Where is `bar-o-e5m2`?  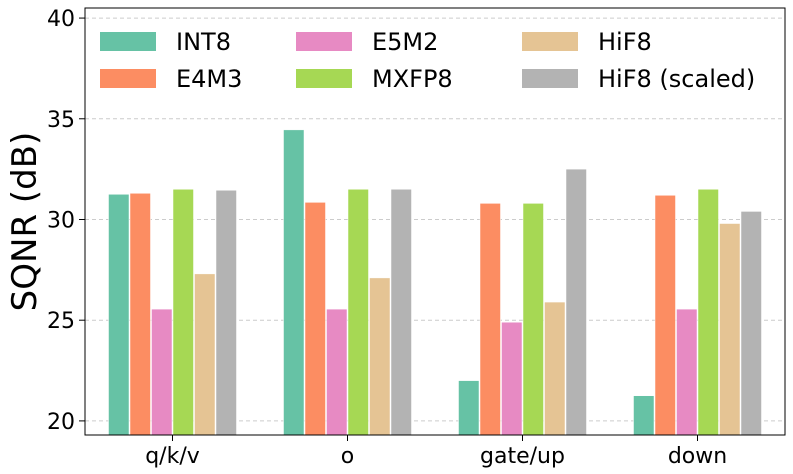 bar-o-e5m2 is located at coordinates (337, 372).